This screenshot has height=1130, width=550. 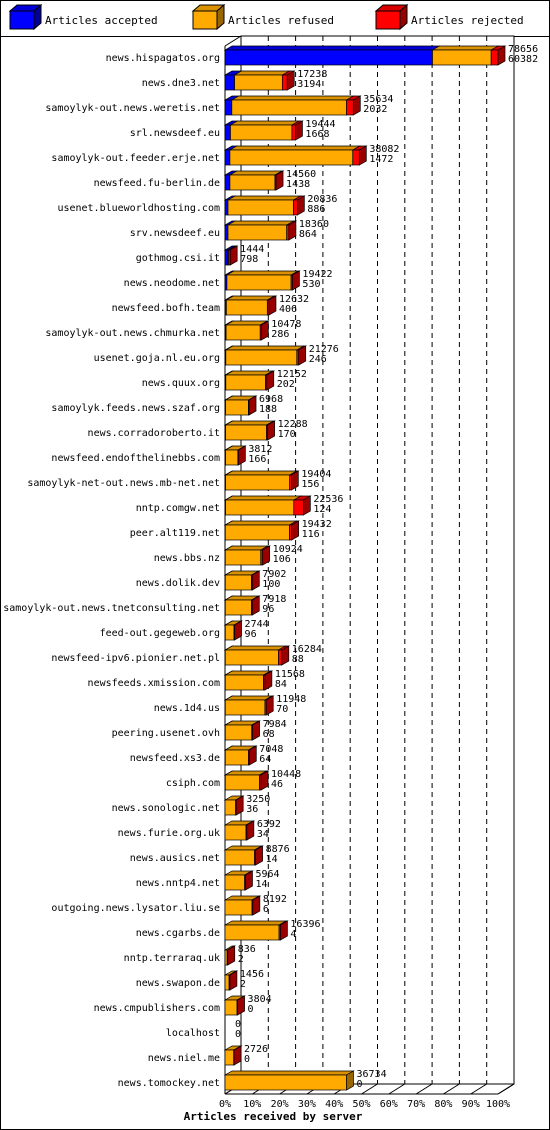 I want to click on value-second: 64, so click(x=265, y=759).